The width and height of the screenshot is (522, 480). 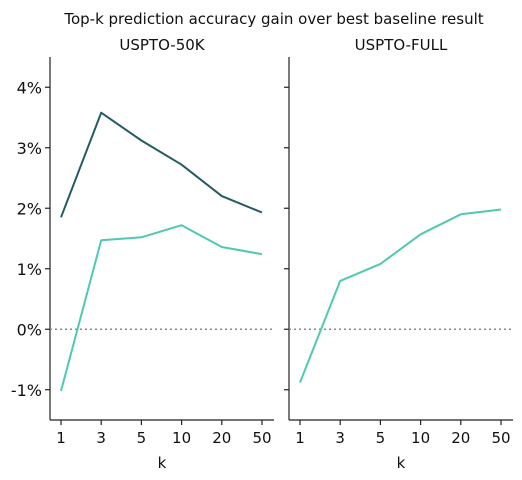 I want to click on y-tick-label: 0%, so click(x=29, y=329).